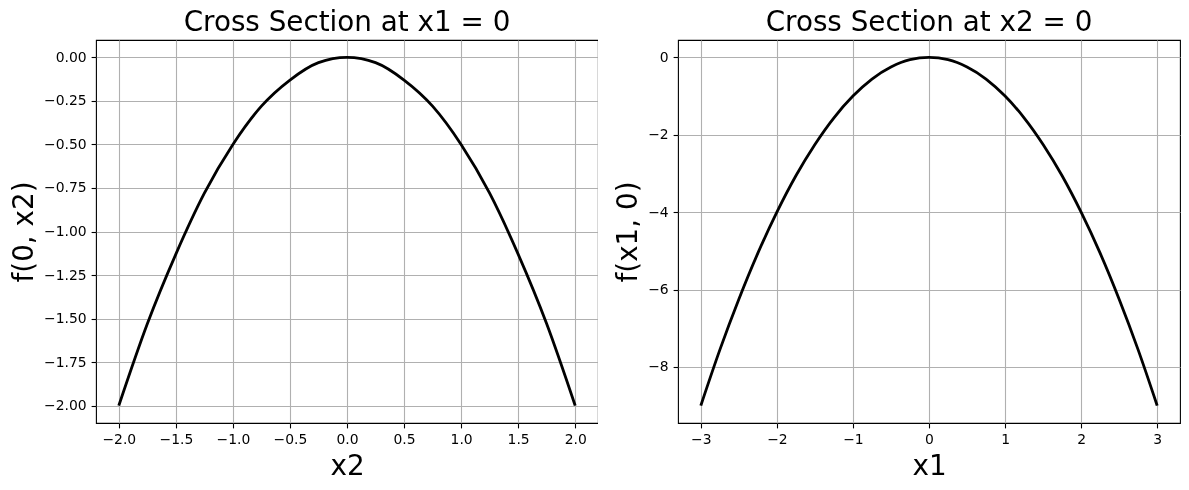 The image size is (1189, 490). What do you see at coordinates (777, 439) in the screenshot?
I see `x-tick-label: −2` at bounding box center [777, 439].